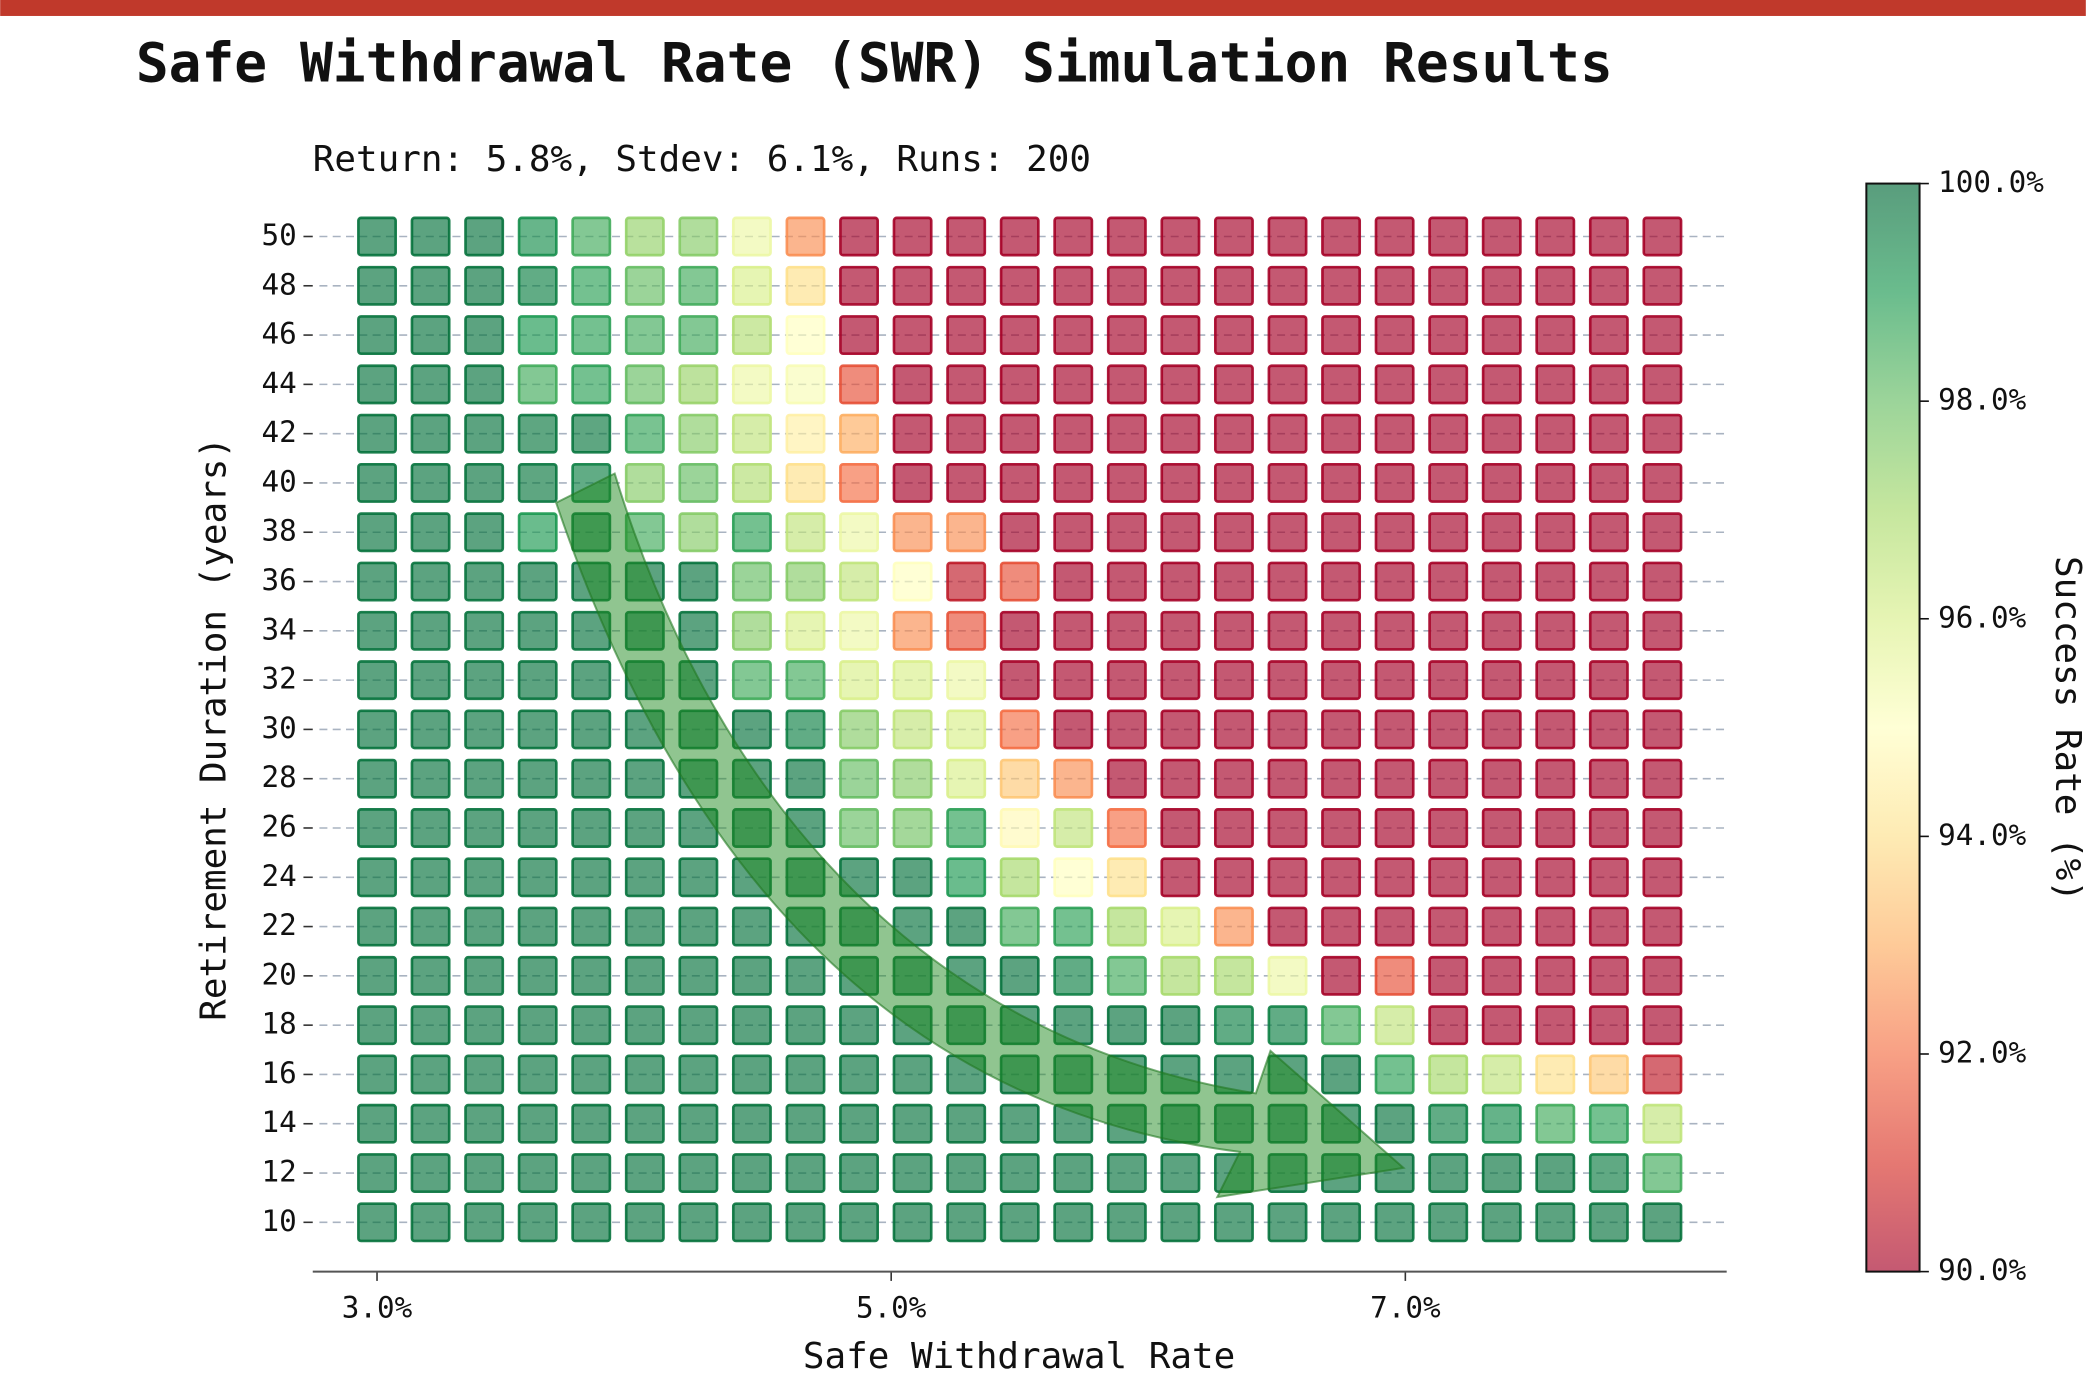 This screenshot has width=2086, height=1386. Describe the element at coordinates (279, 1221) in the screenshot. I see `y-tick-label: 10` at that location.